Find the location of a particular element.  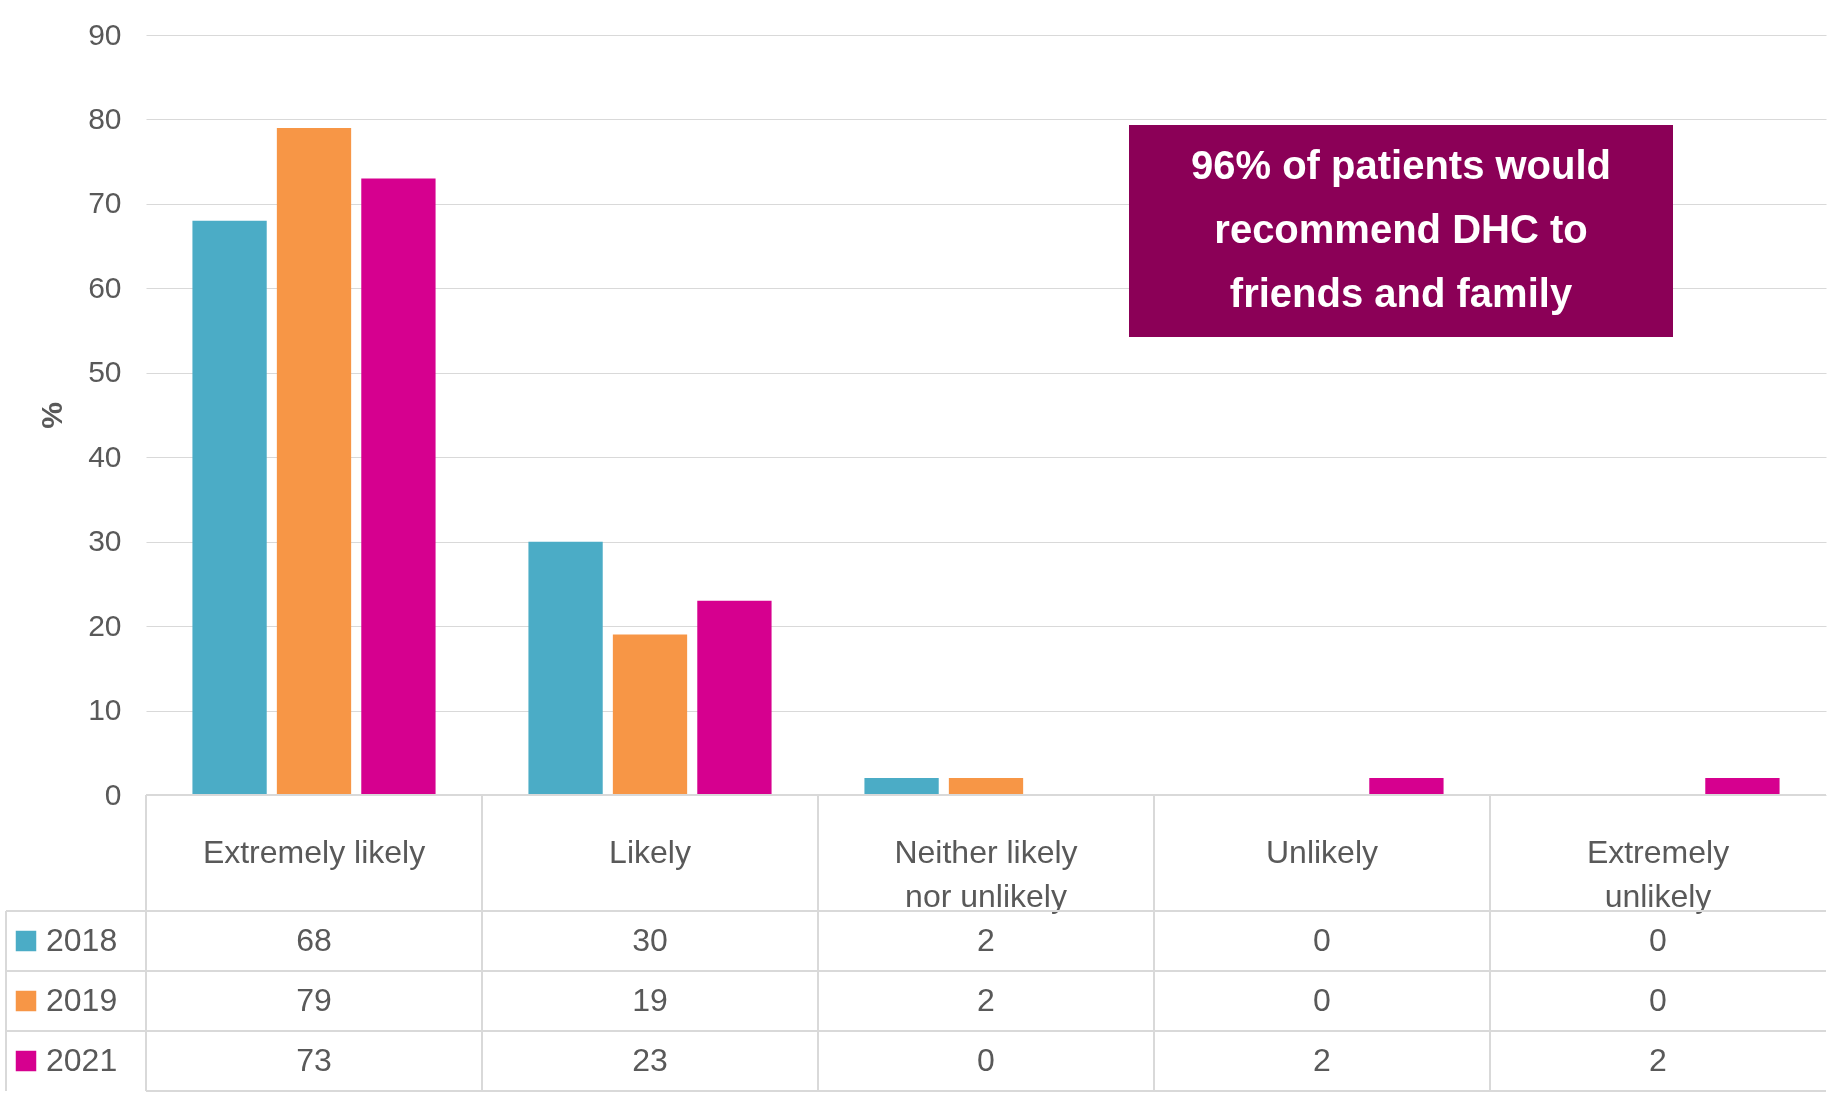

y-tick-label: 90 is located at coordinates (105, 34).